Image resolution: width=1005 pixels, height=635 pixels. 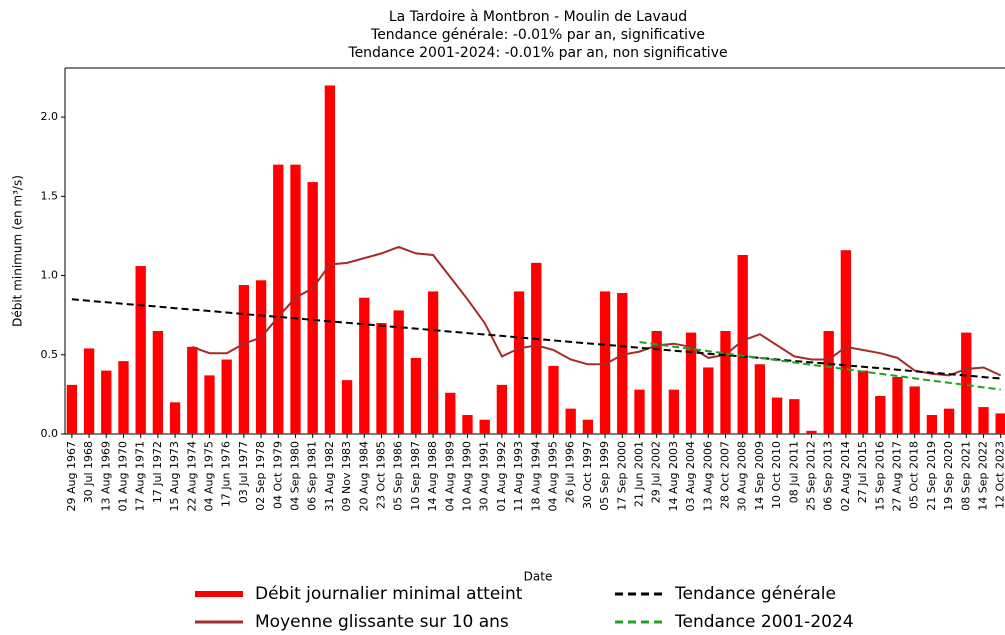 I want to click on x-tick-label: 30 Aug 1991, so click(x=484, y=476).